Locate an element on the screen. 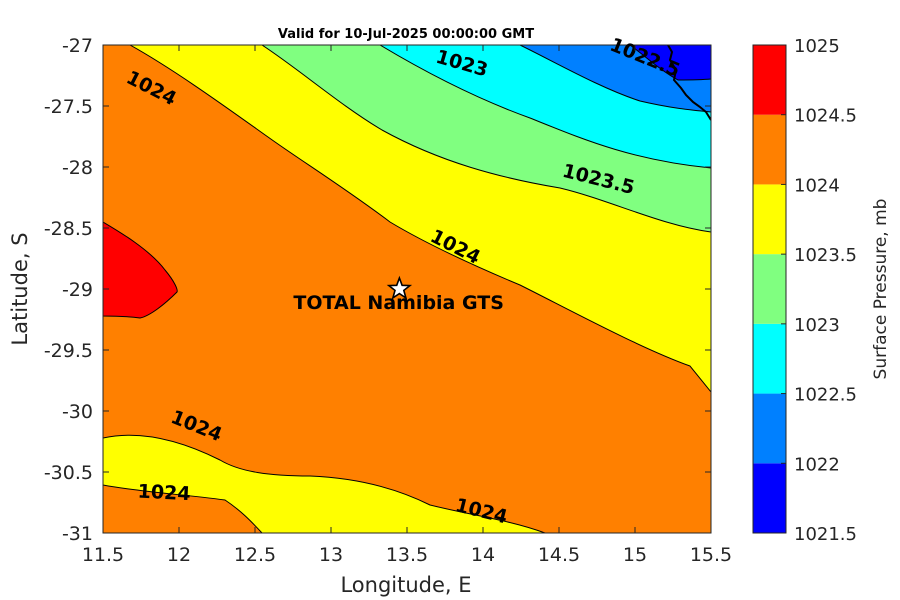  y-tick-label: -27 is located at coordinates (77, 46).